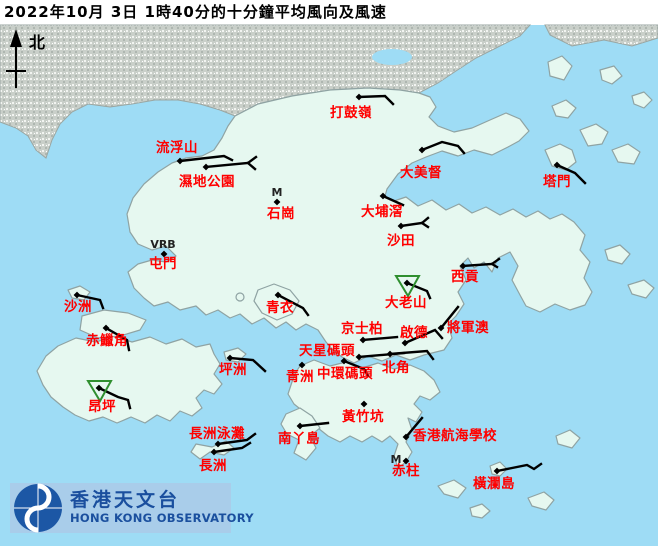  Describe the element at coordinates (162, 518) in the screenshot. I see `logo-english-name: HONG KONG OBSERVATORY` at that location.